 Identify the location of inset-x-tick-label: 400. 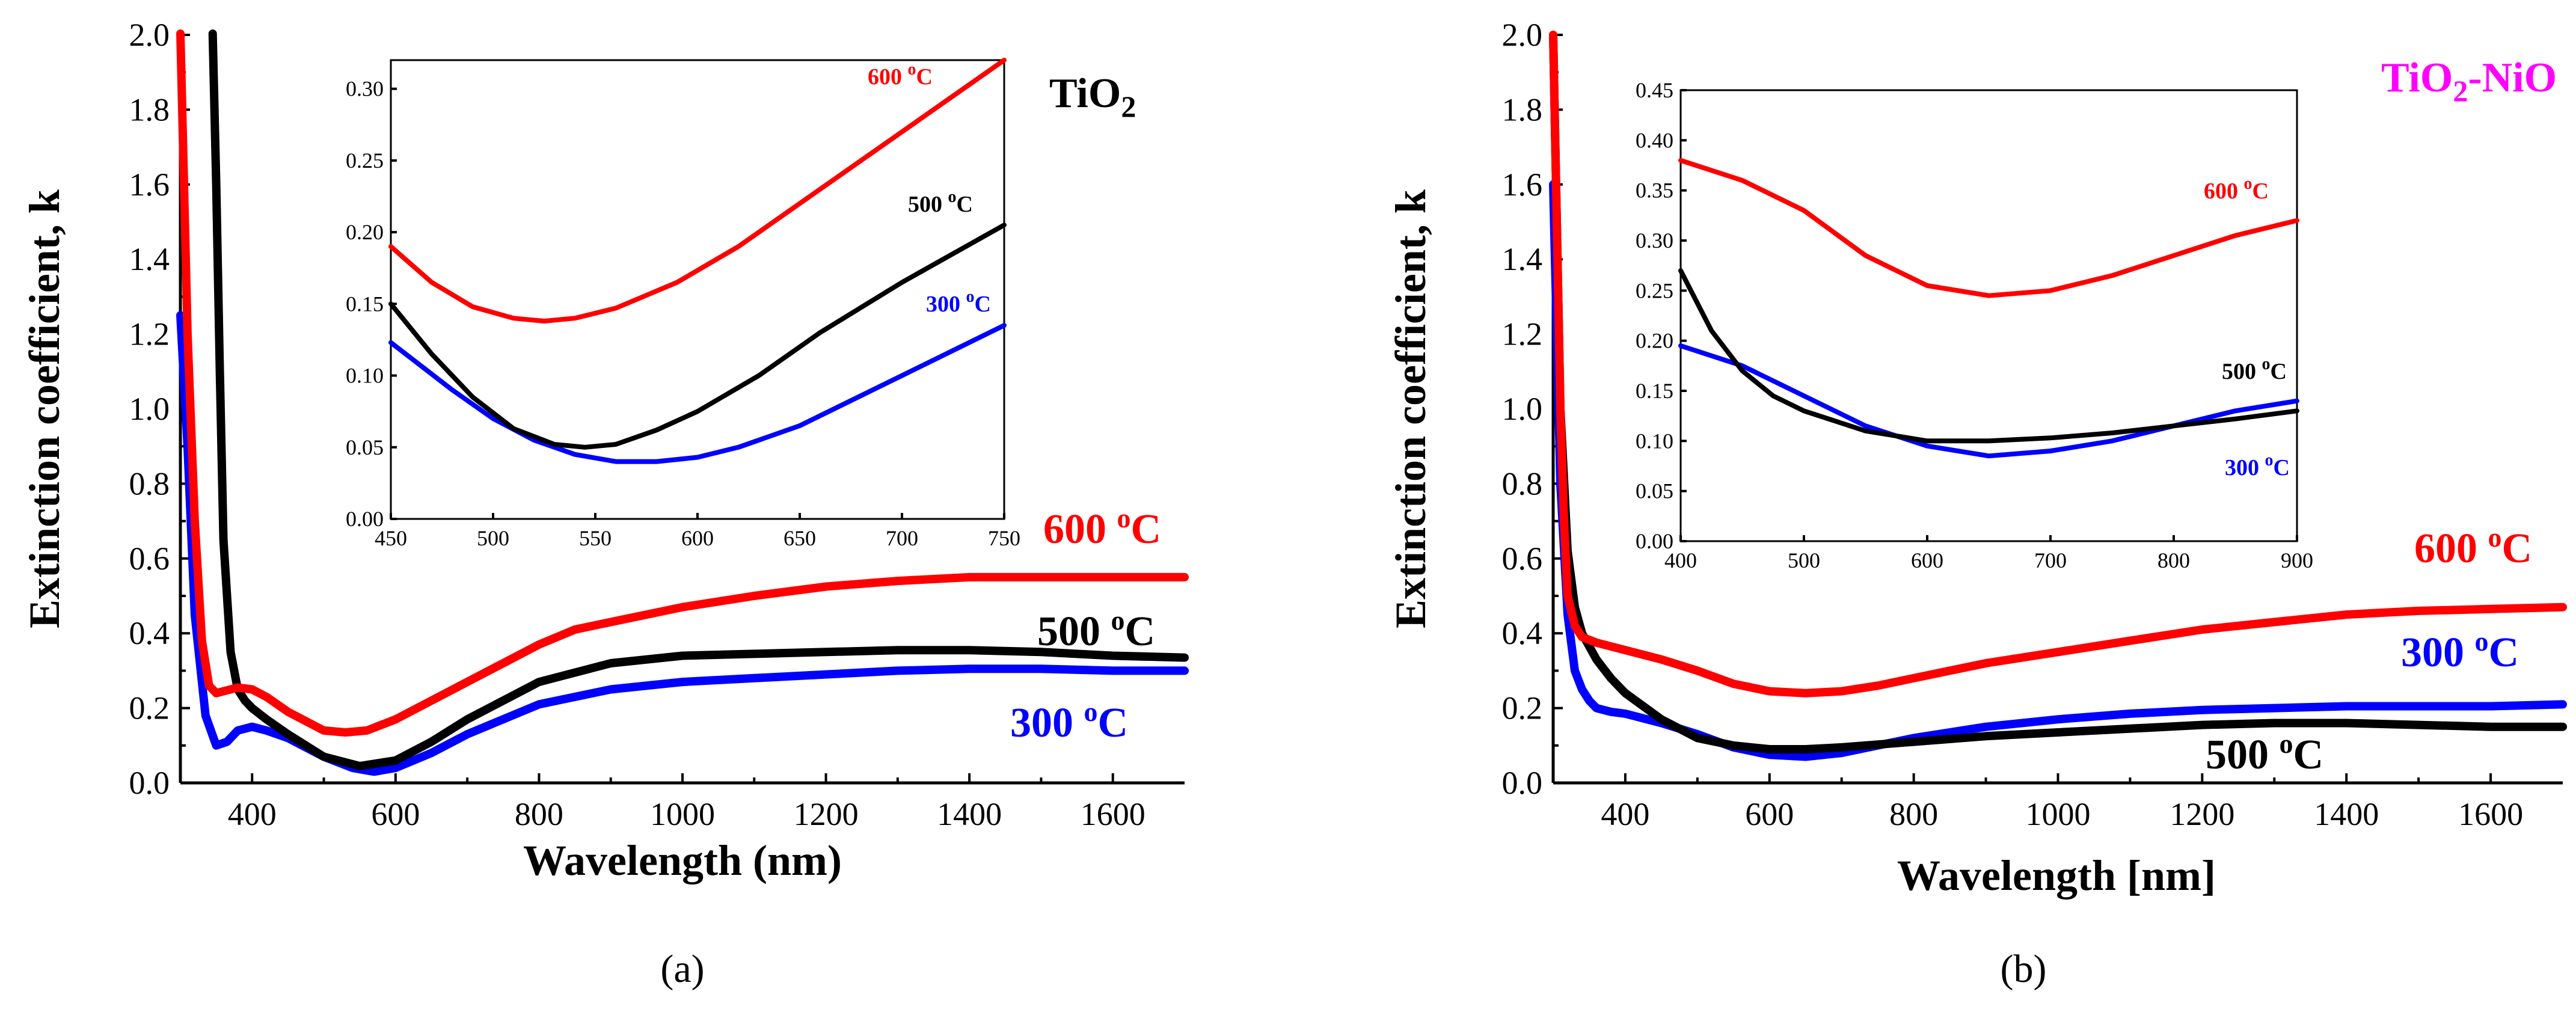
(1680, 560).